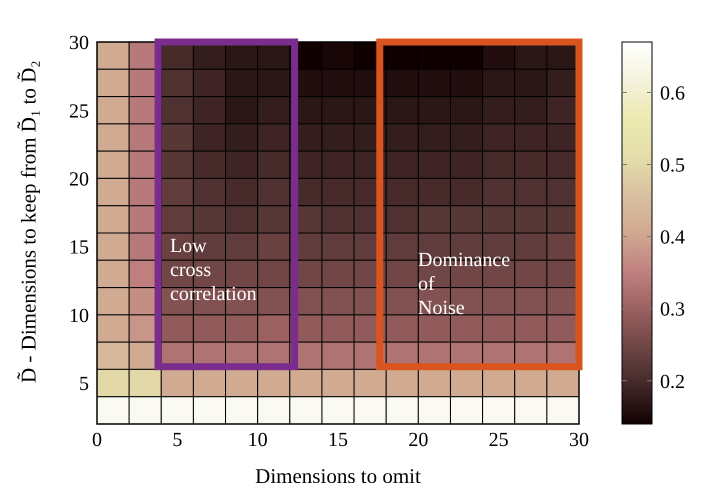 The height and width of the screenshot is (491, 721). What do you see at coordinates (177, 440) in the screenshot?
I see `x-tick-label: 5` at bounding box center [177, 440].